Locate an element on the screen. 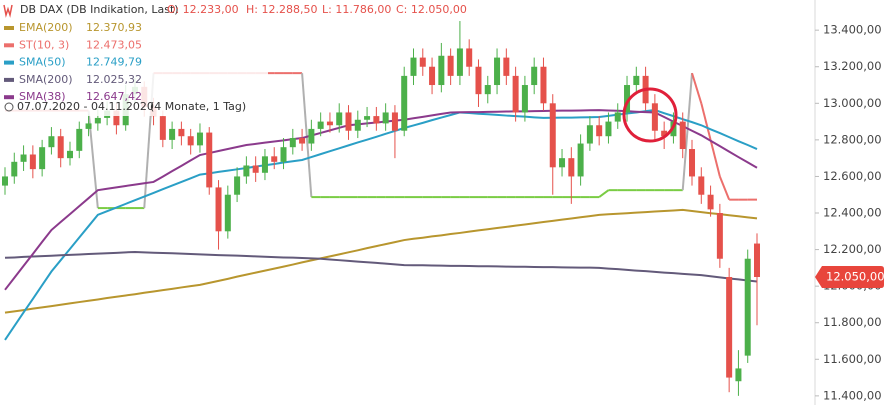  ohlc-label: O: 12.233,00 is located at coordinates (203, 9).